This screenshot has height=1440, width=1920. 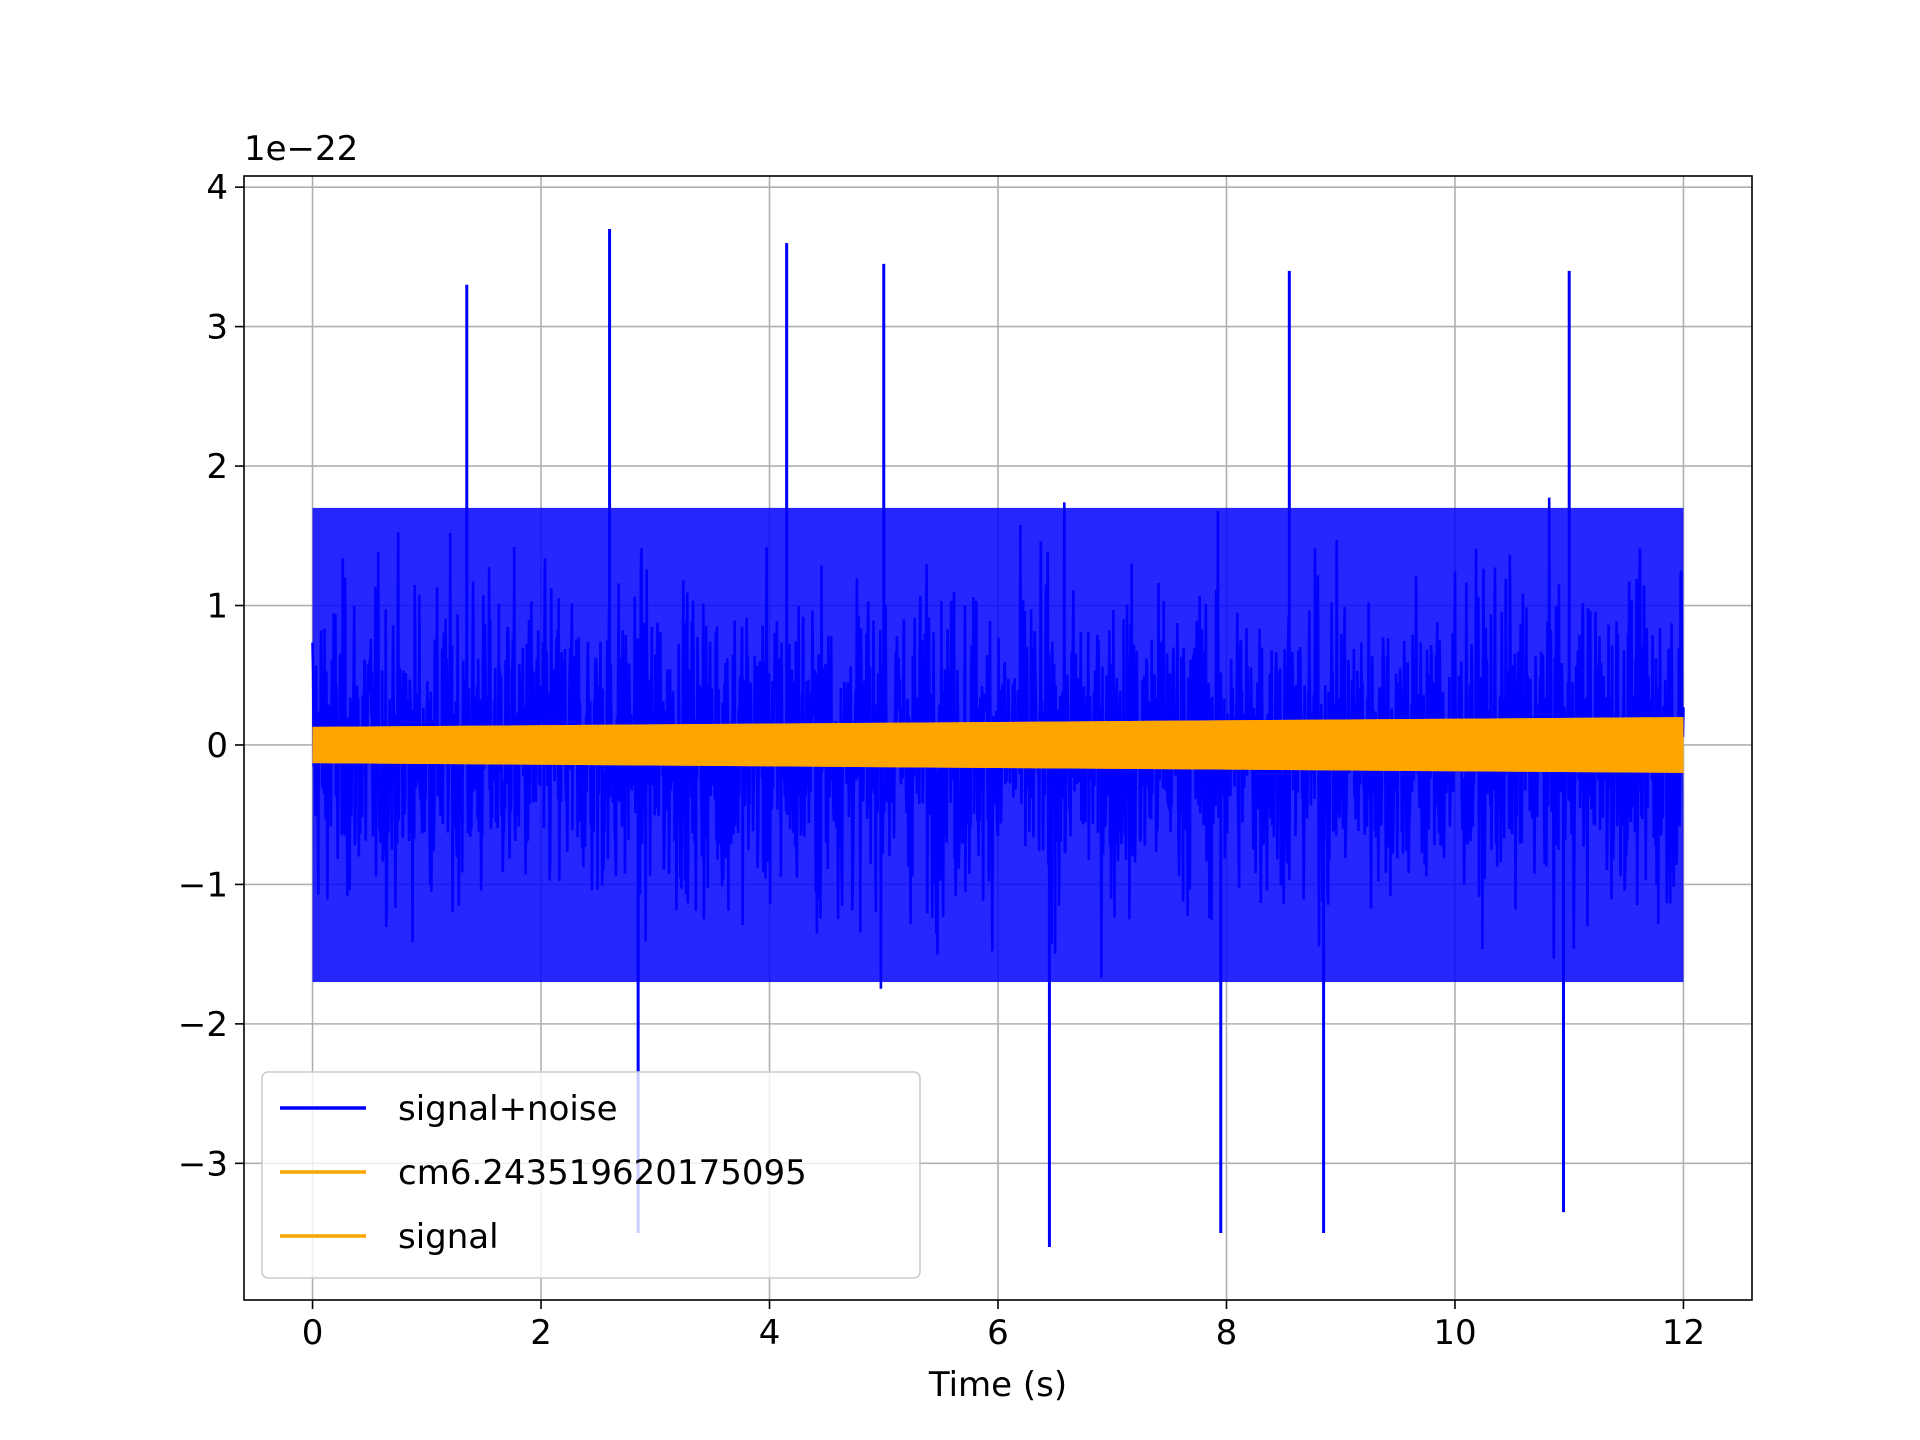 What do you see at coordinates (1227, 1333) in the screenshot?
I see `x-tick-label: 8` at bounding box center [1227, 1333].